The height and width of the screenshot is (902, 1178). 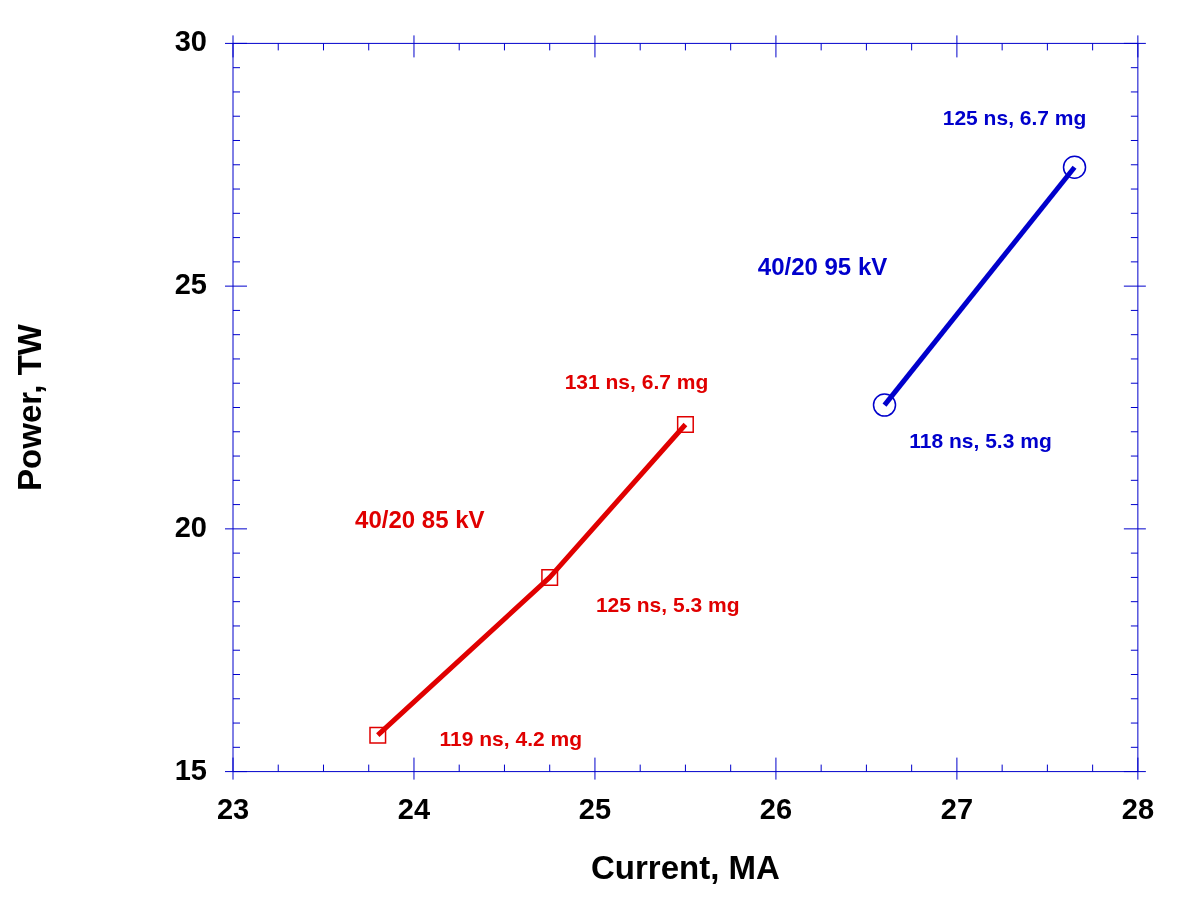 I want to click on x-tick-label: 28, so click(x=1137, y=809).